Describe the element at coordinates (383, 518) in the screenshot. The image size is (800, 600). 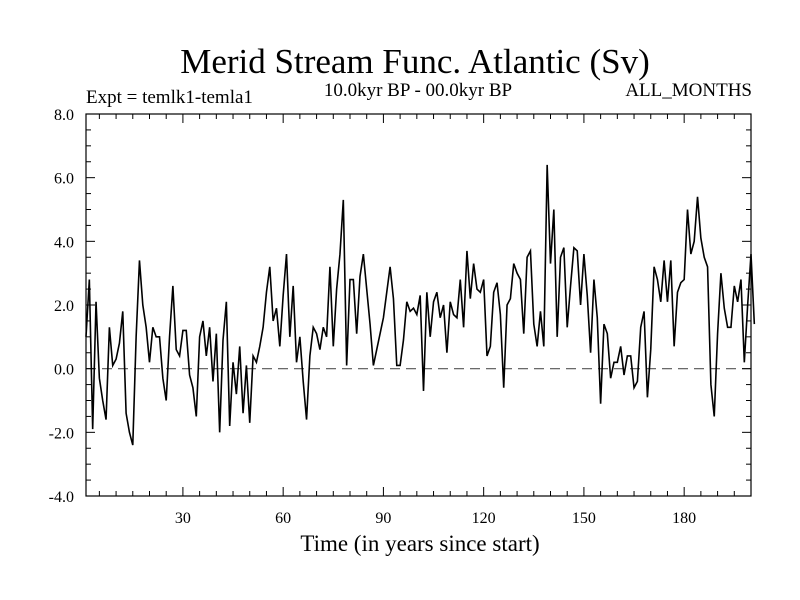
I see `x-tick-label: 90` at that location.